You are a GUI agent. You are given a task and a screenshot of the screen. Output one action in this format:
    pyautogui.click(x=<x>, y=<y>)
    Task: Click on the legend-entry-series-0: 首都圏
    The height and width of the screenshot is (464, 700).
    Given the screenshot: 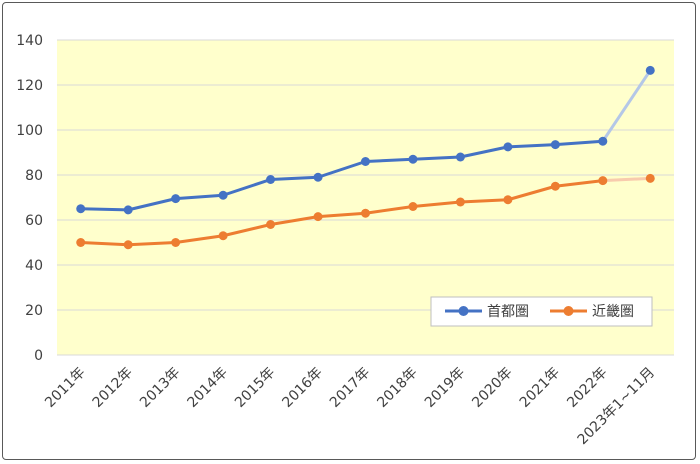 What is the action you would take?
    pyautogui.click(x=487, y=312)
    